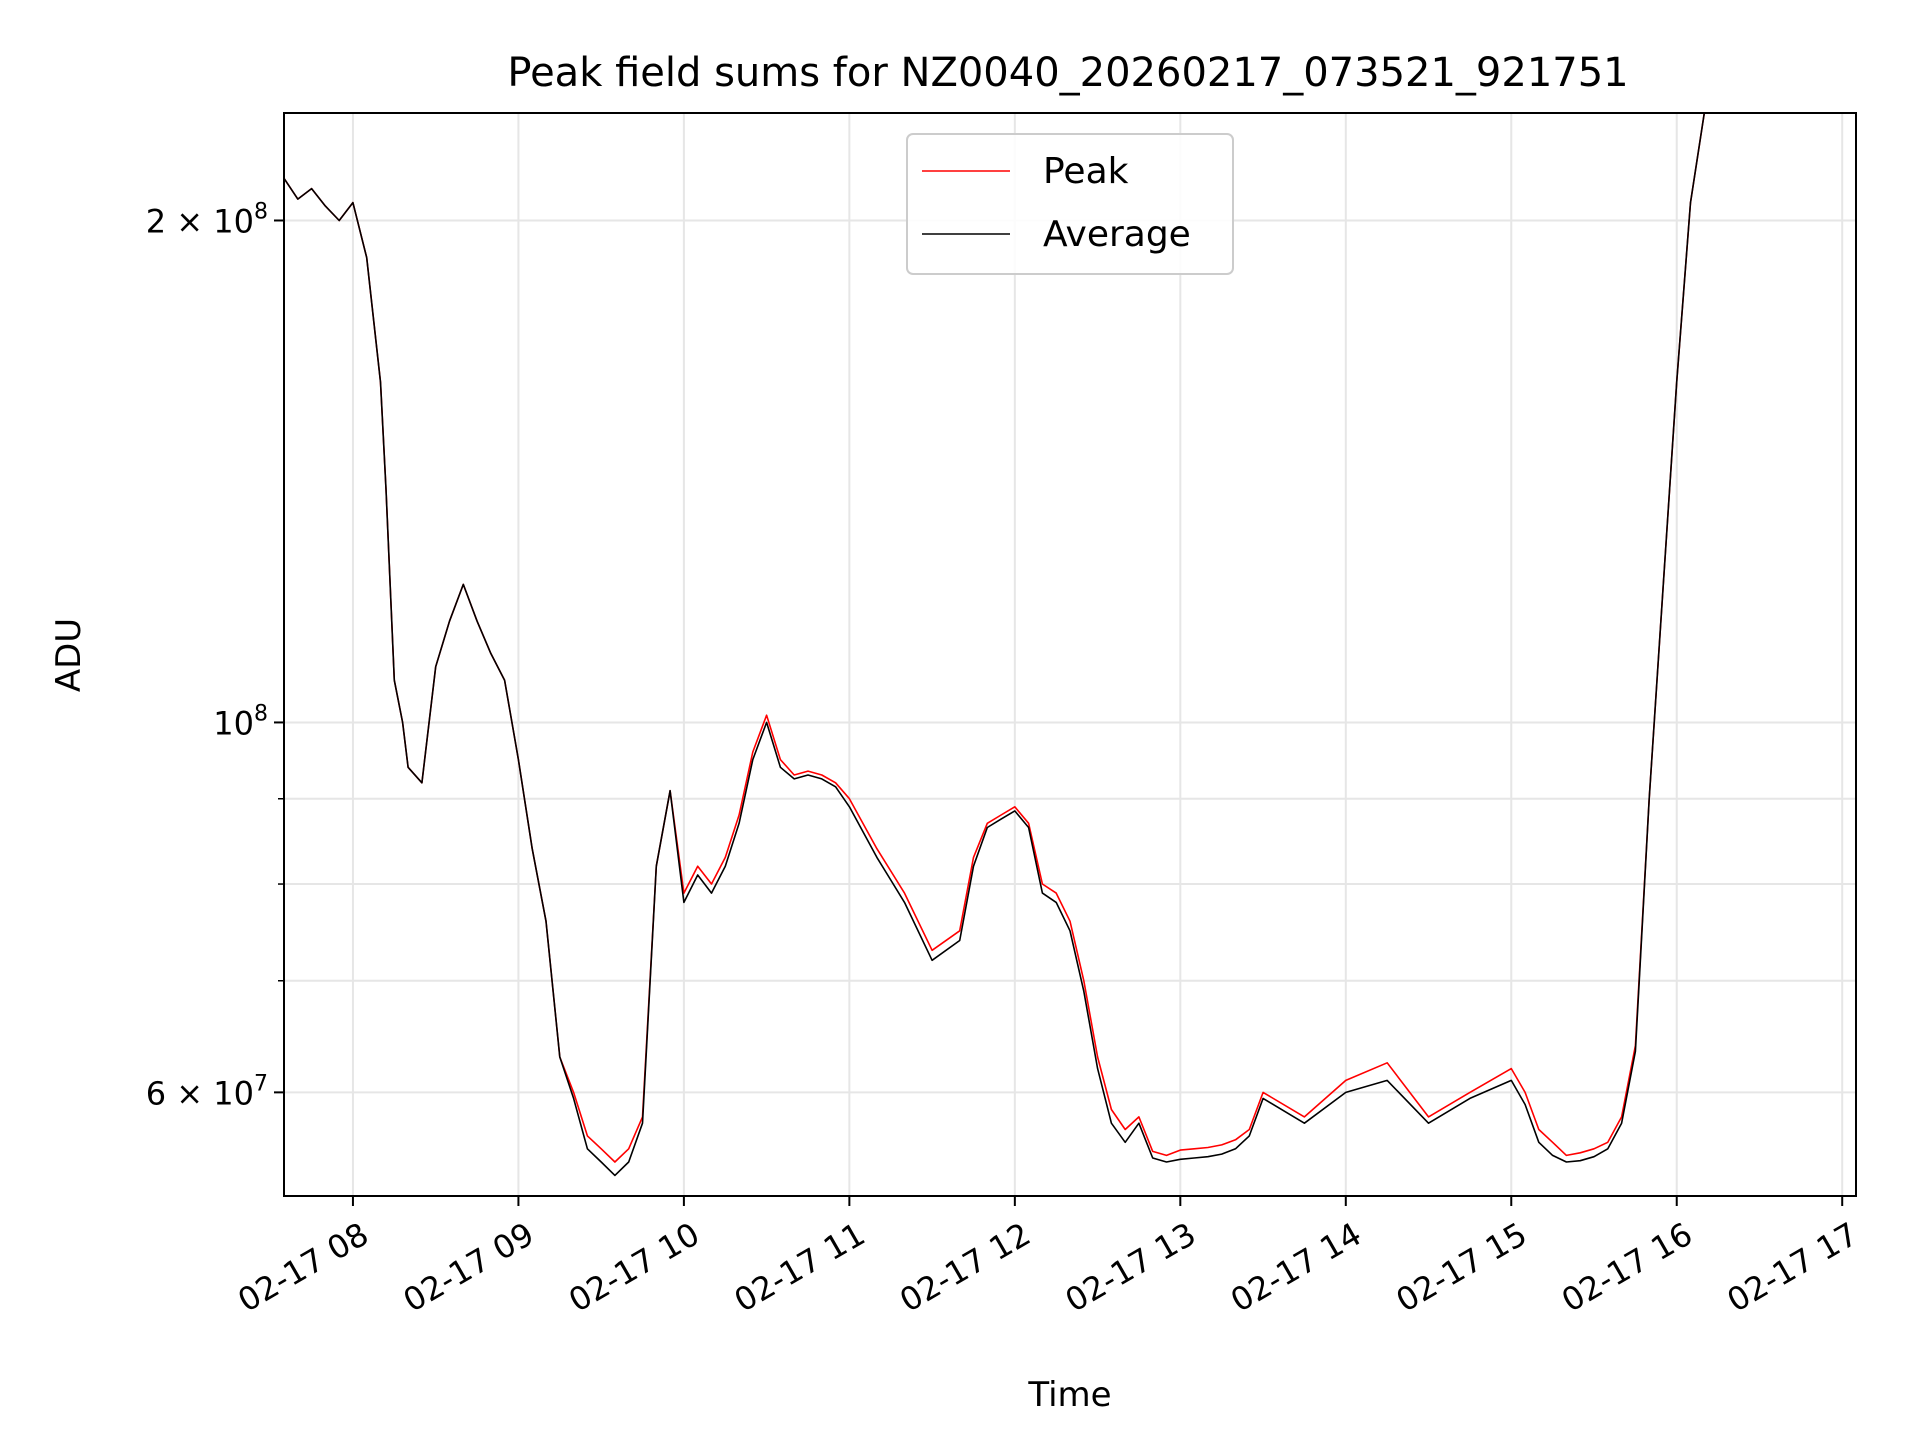  I want to click on legend-box, so click(1070, 204).